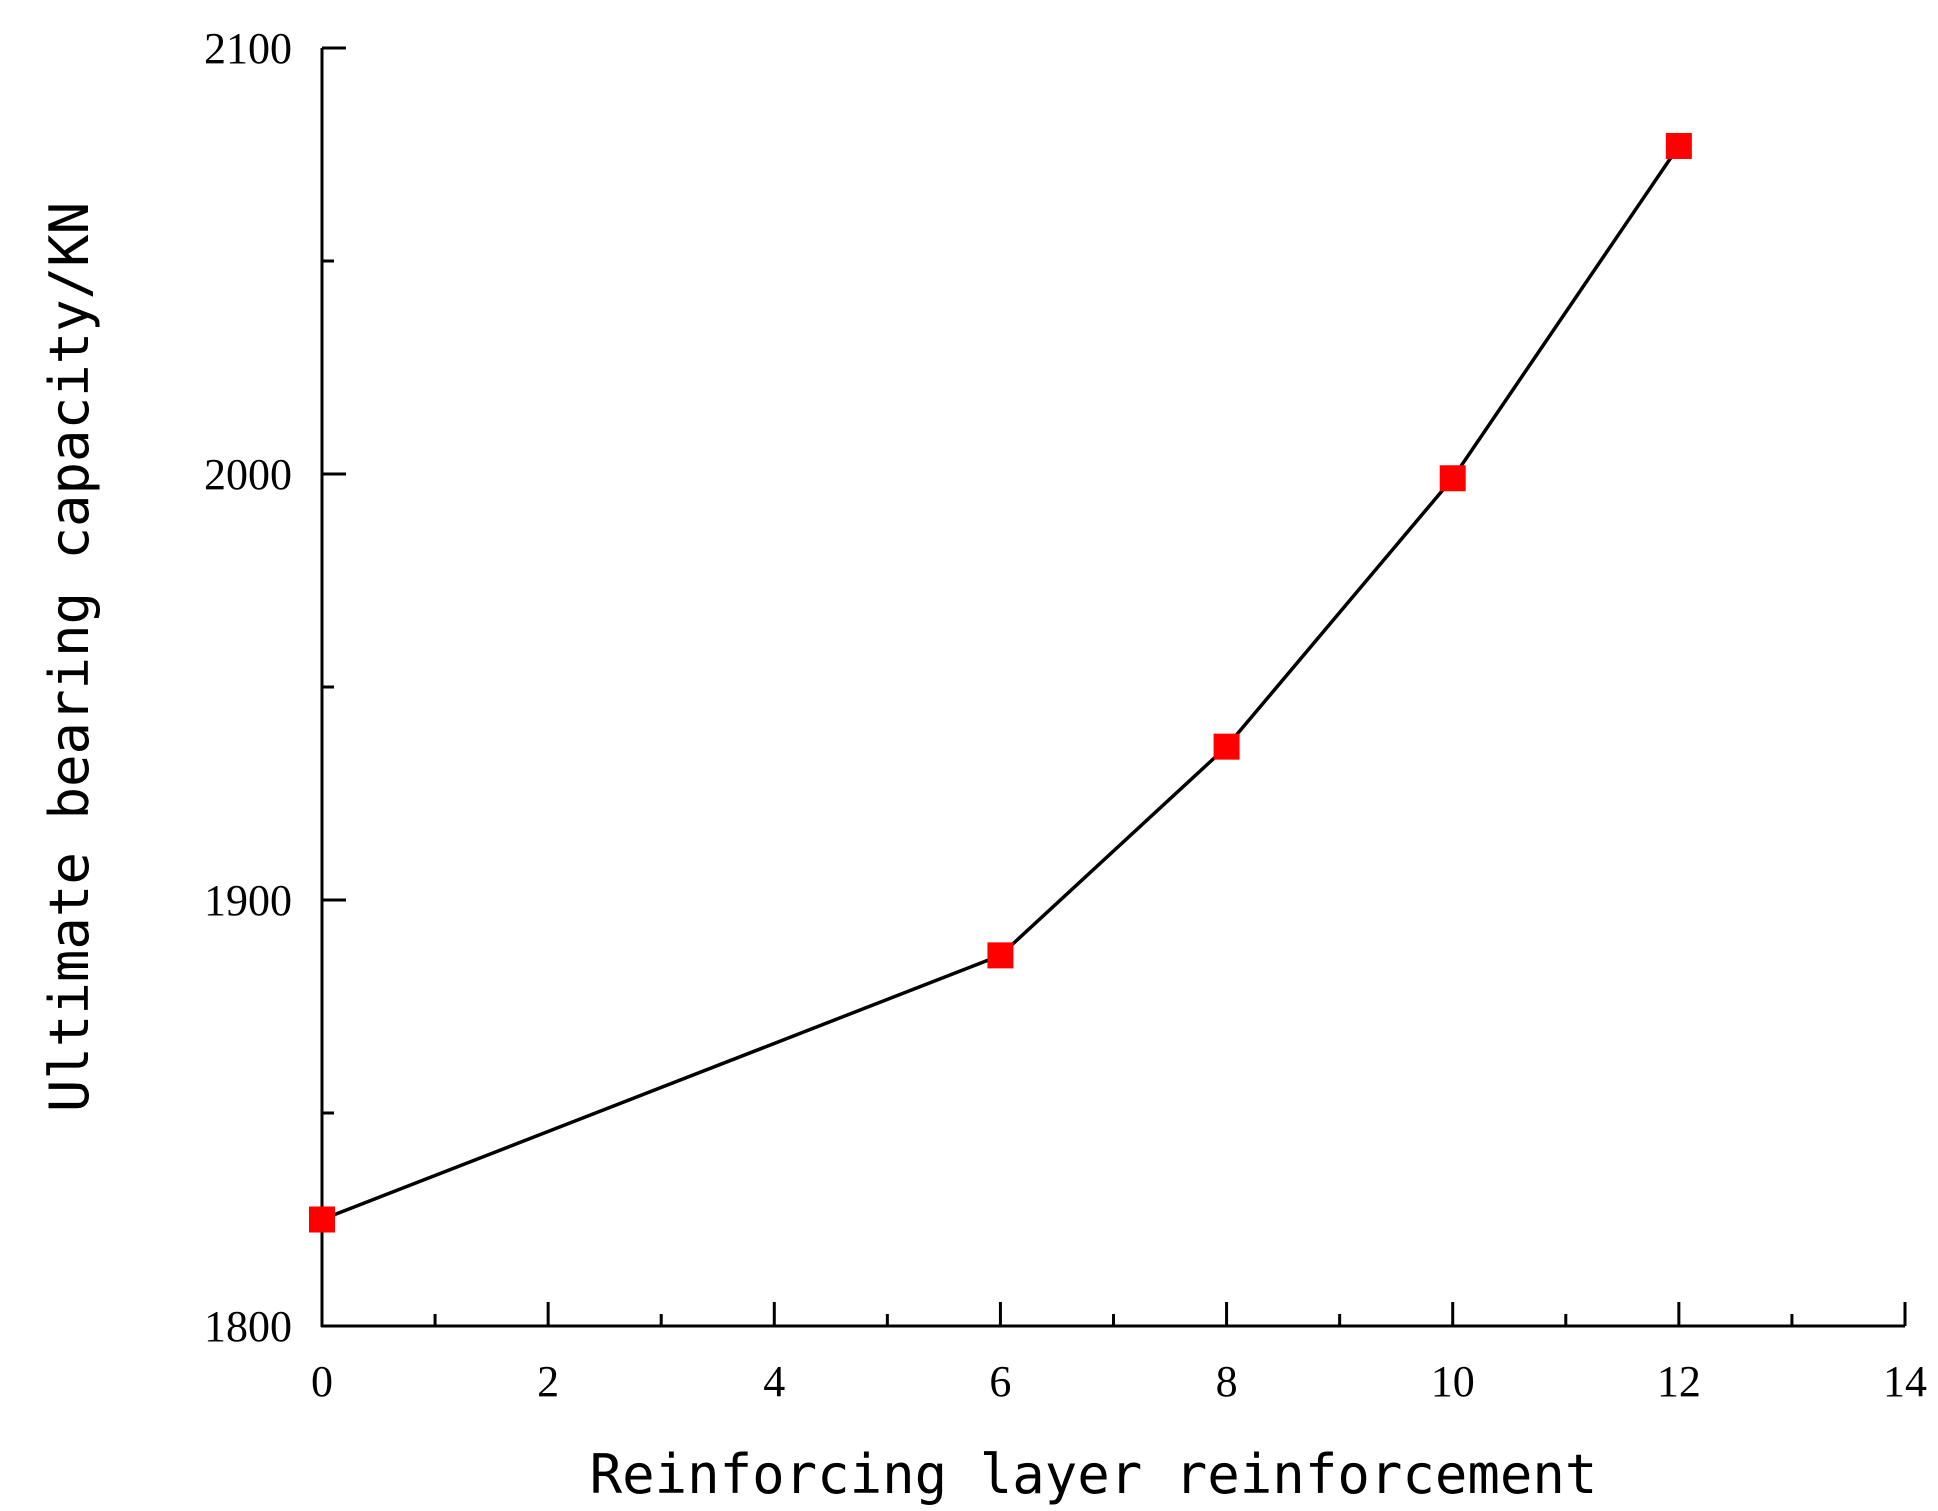 The image size is (1938, 1511). I want to click on x-tick-label: 6, so click(1000, 1381).